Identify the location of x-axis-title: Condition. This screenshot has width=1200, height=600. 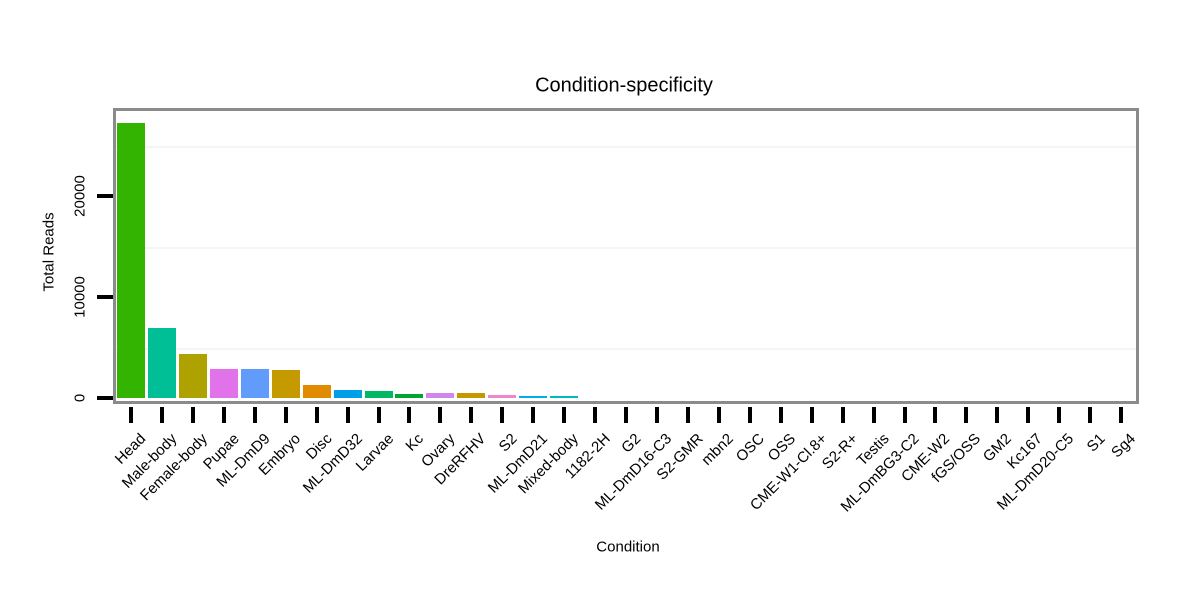
(628, 547).